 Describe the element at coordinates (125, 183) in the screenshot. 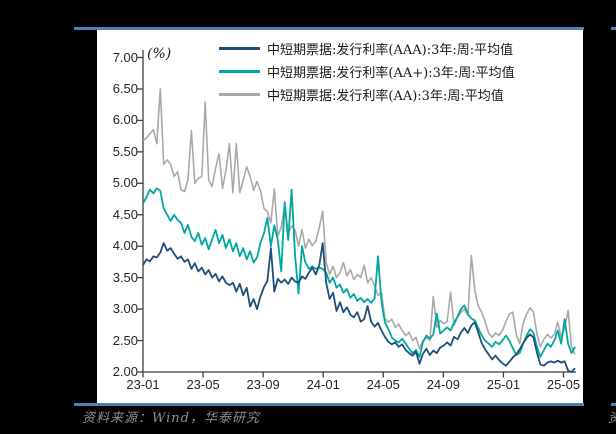

I see `y-axis-tick-label: 5.00` at that location.